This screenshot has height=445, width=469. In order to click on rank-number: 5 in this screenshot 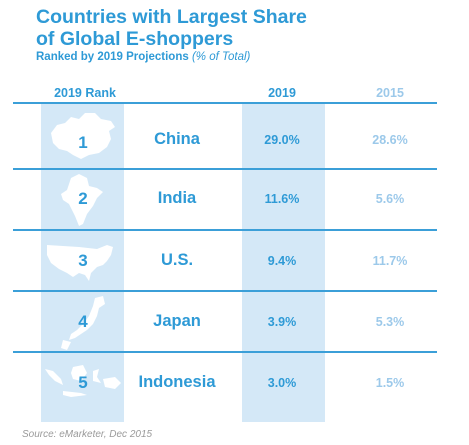, I will do `click(83, 382)`.